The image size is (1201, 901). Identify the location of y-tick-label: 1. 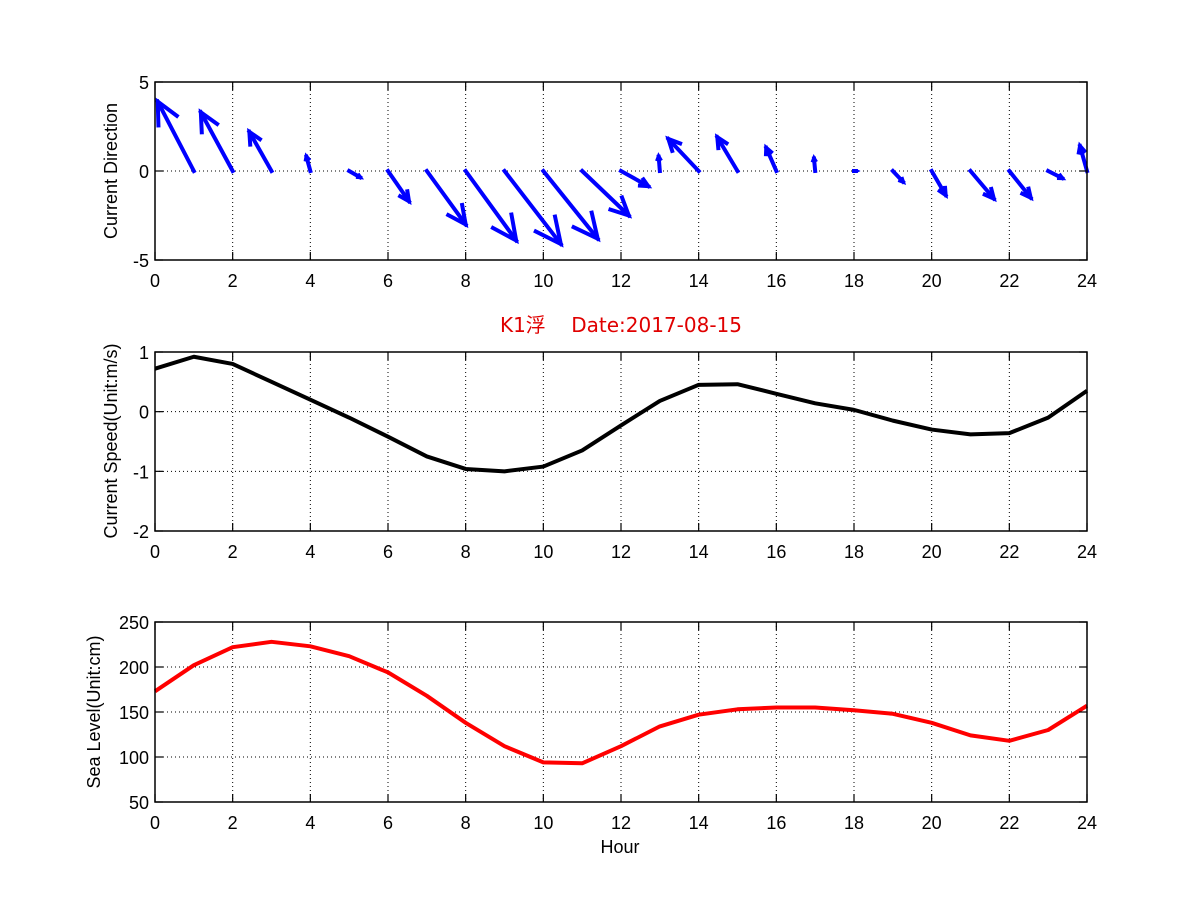
(144, 353).